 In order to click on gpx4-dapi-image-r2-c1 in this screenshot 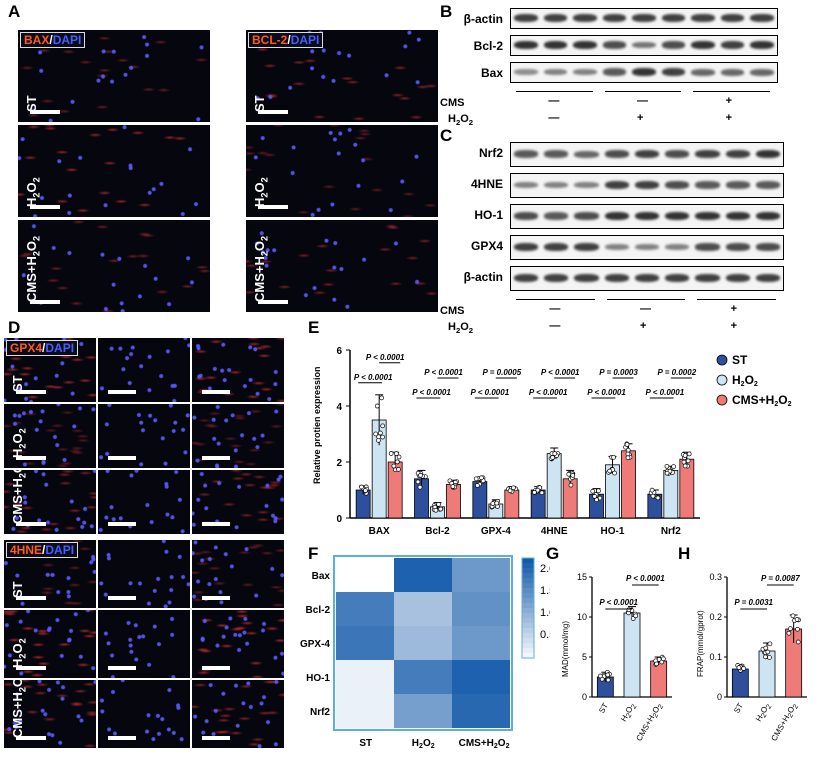, I will do `click(144, 502)`.